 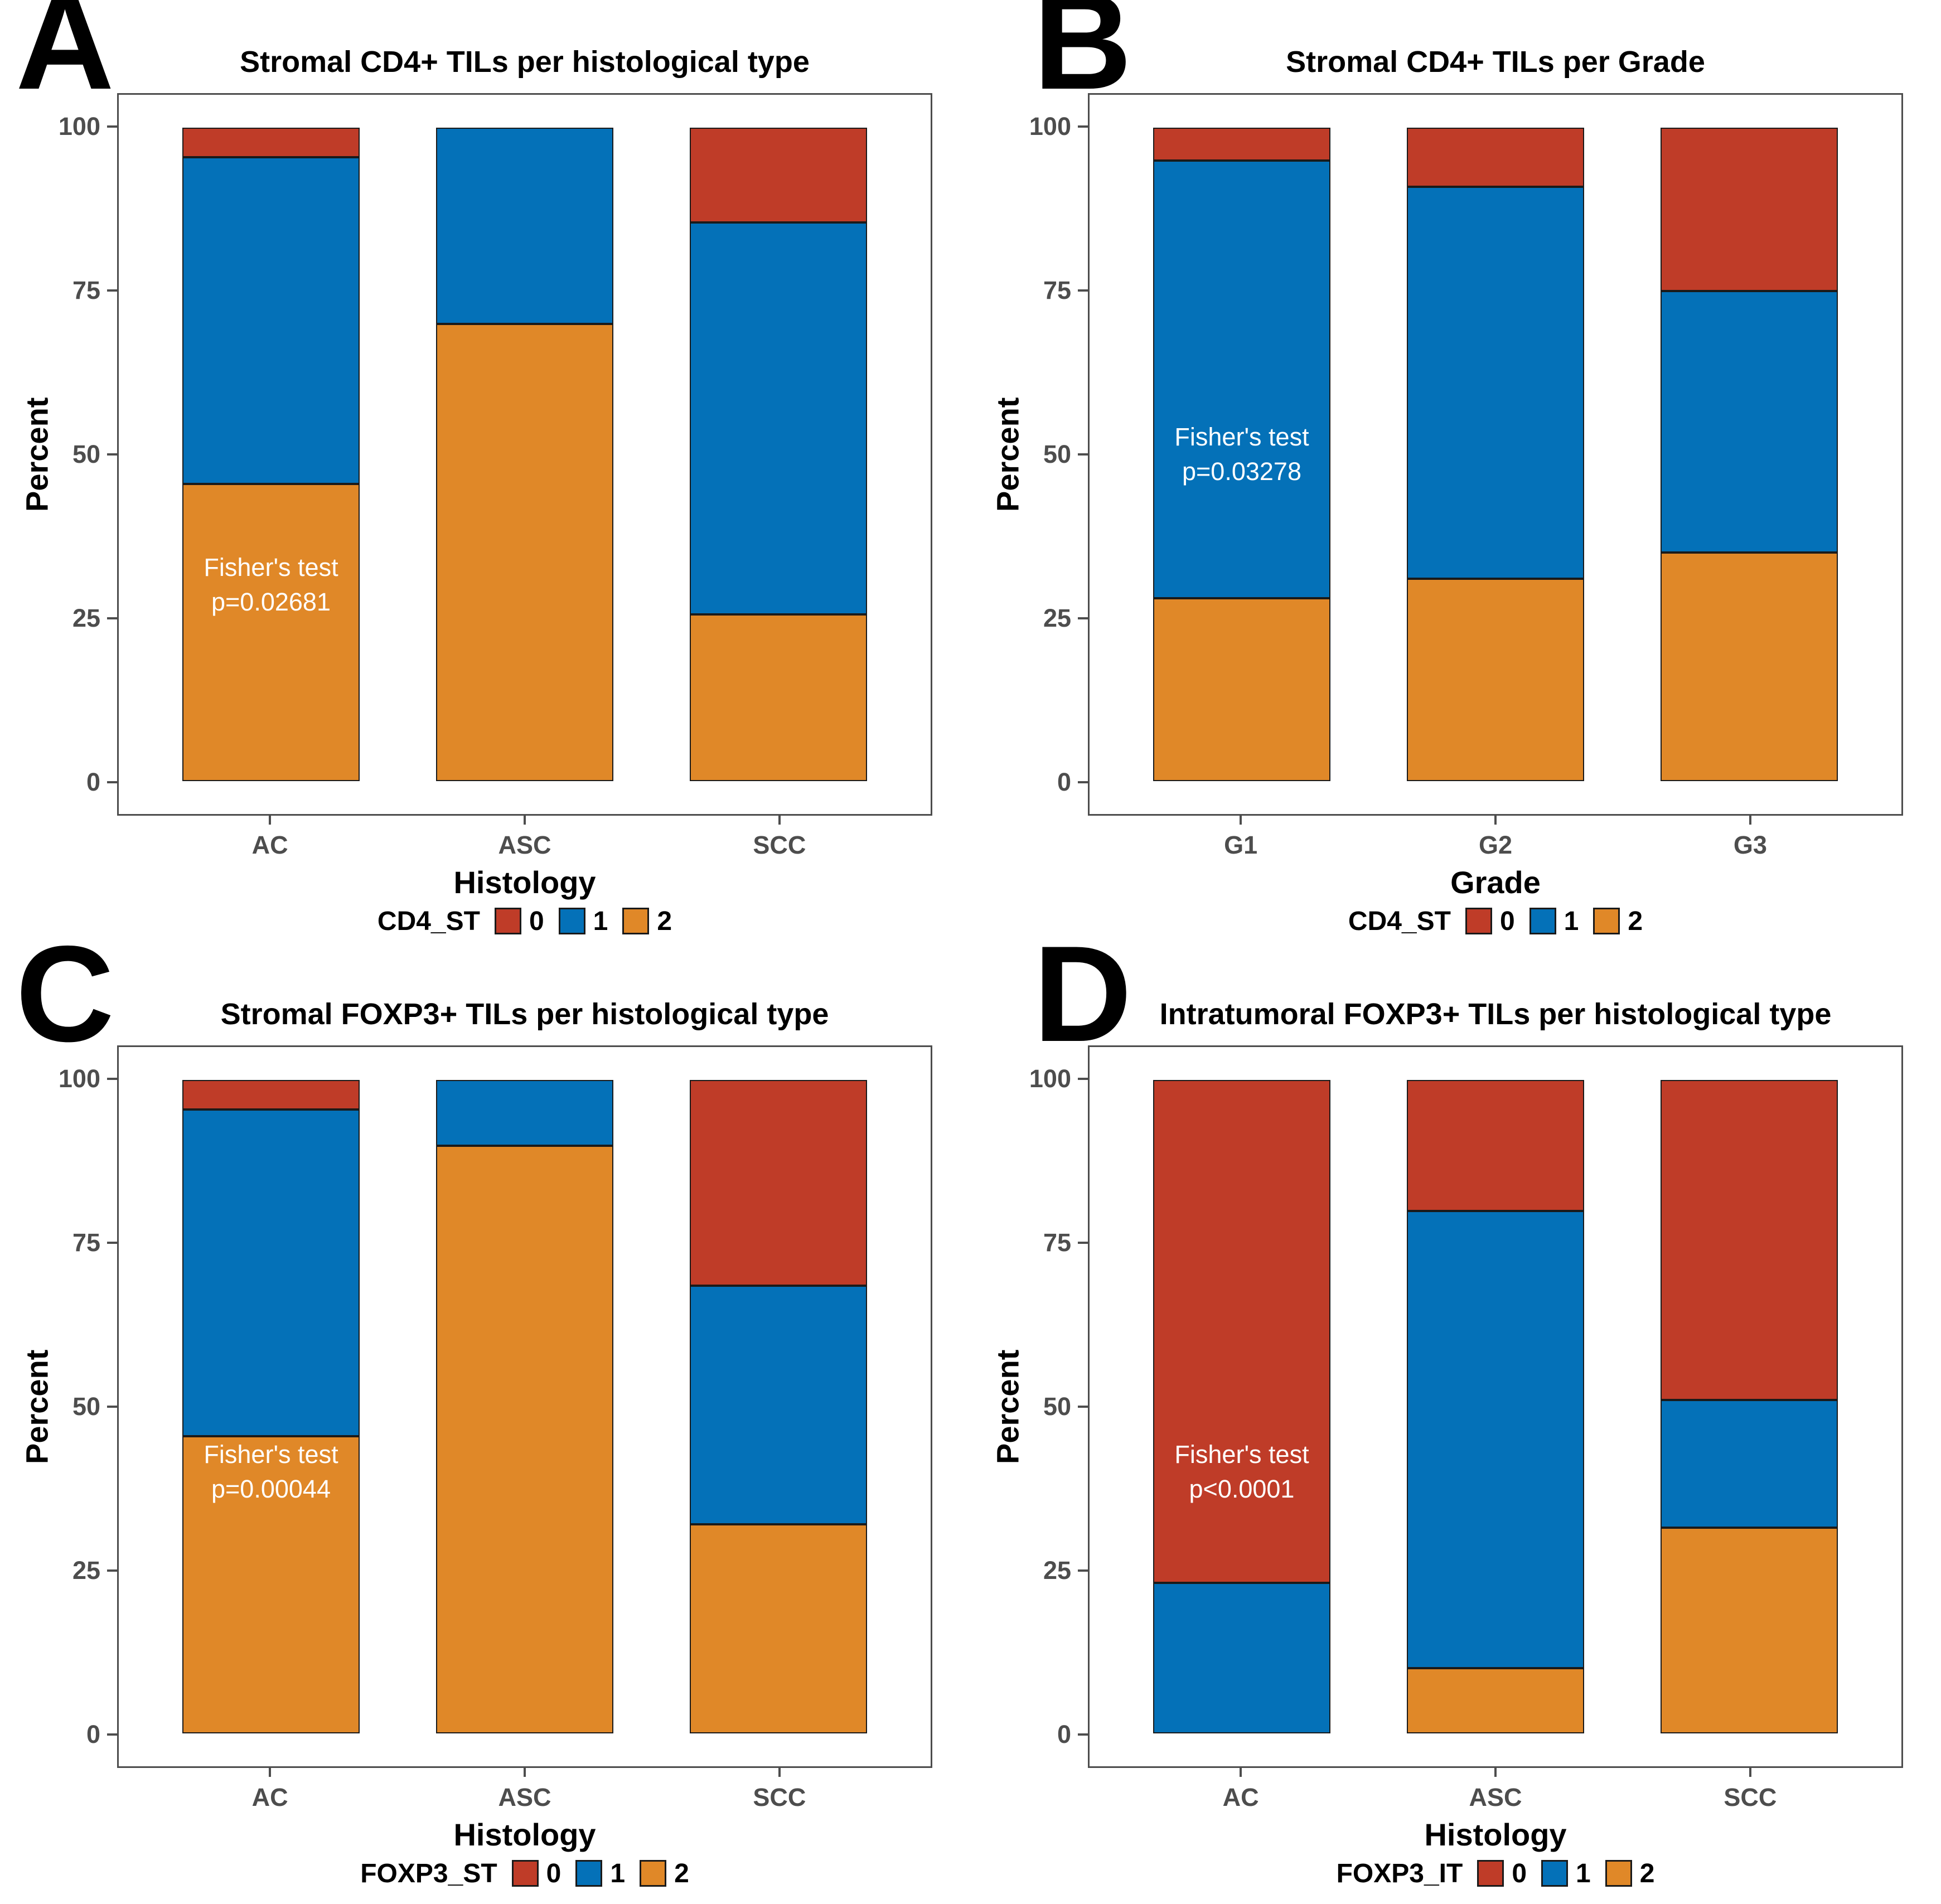 What do you see at coordinates (1520, 1873) in the screenshot?
I see `legend-label: 0` at bounding box center [1520, 1873].